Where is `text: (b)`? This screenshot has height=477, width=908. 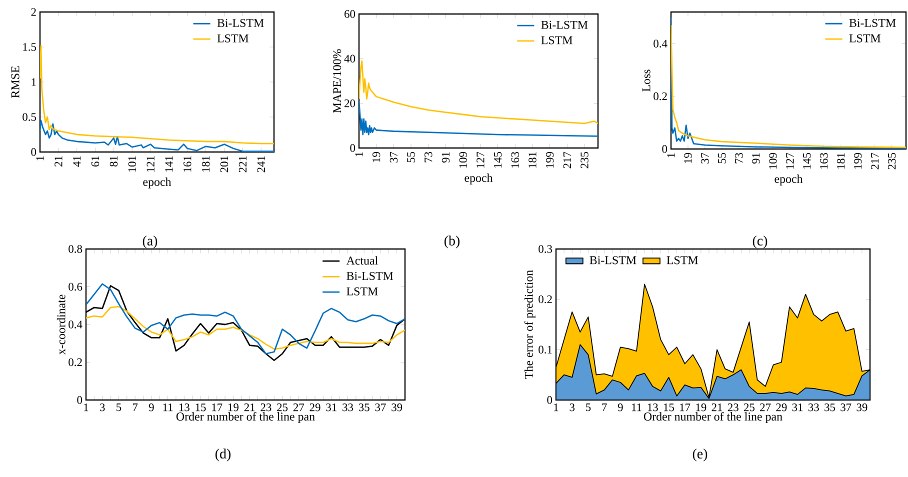
text: (b) is located at coordinates (452, 242).